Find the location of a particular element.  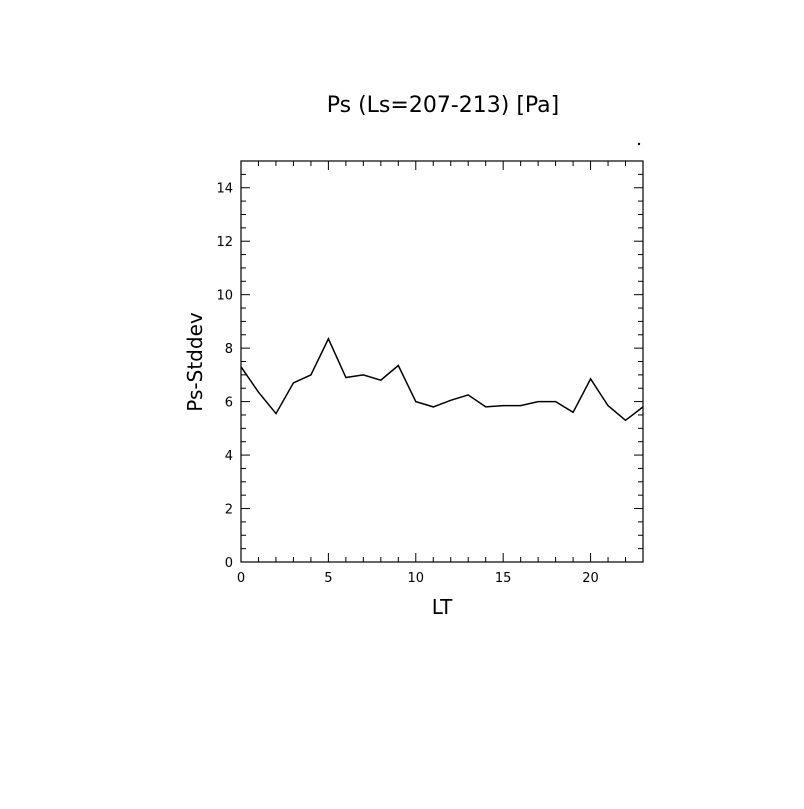

x-tick-label: 10 is located at coordinates (416, 578).